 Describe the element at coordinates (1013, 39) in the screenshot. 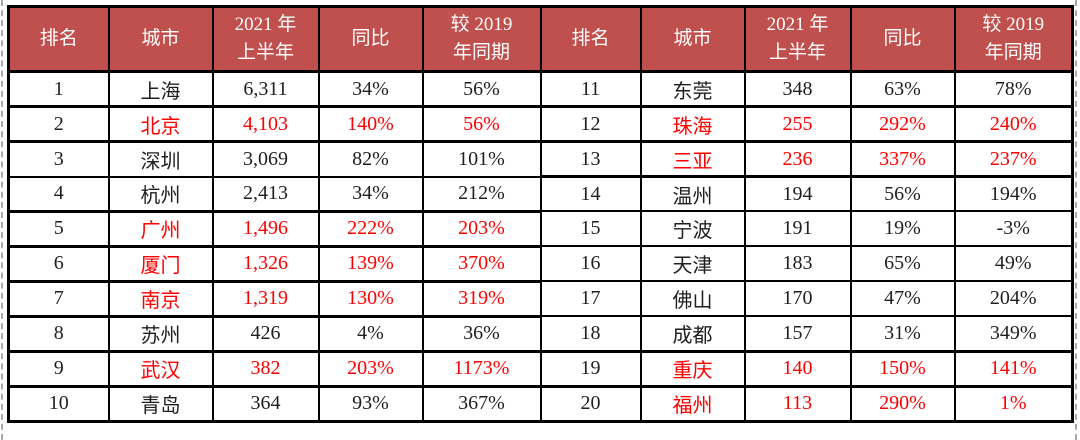

I see `header-vs2019-right: 较 2019 年同期` at that location.